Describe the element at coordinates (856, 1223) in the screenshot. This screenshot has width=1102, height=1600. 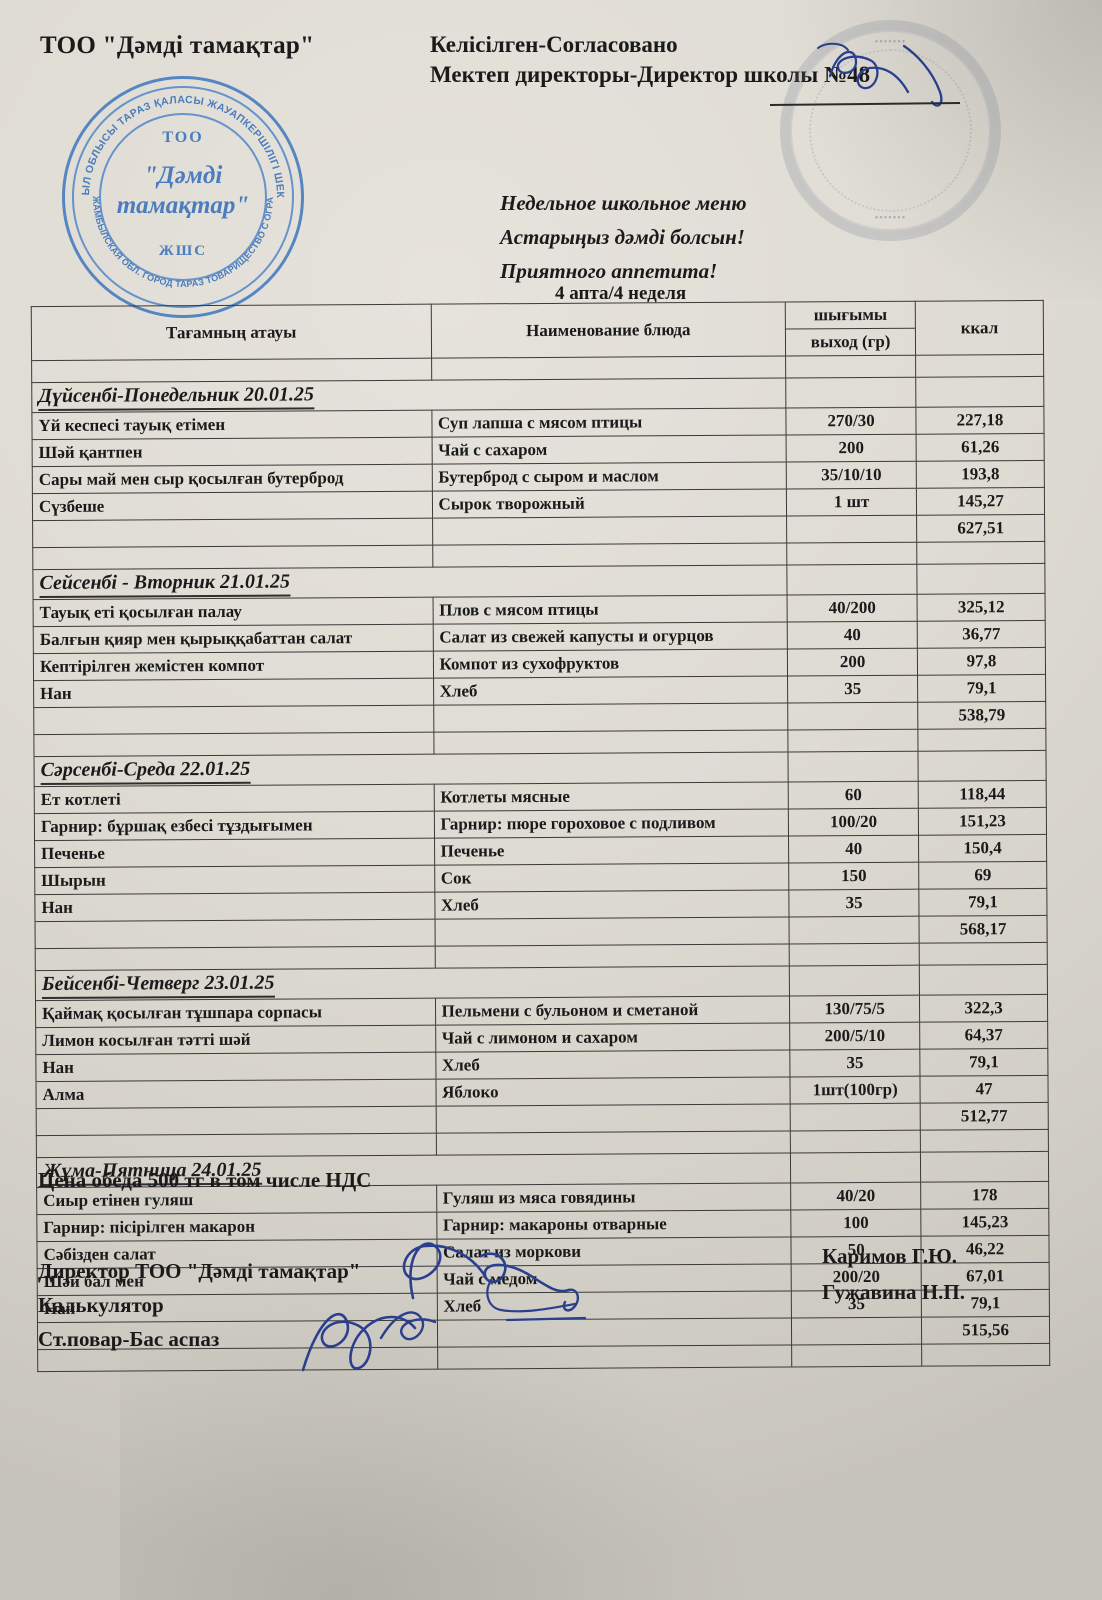
I see `dish-output: 100` at that location.